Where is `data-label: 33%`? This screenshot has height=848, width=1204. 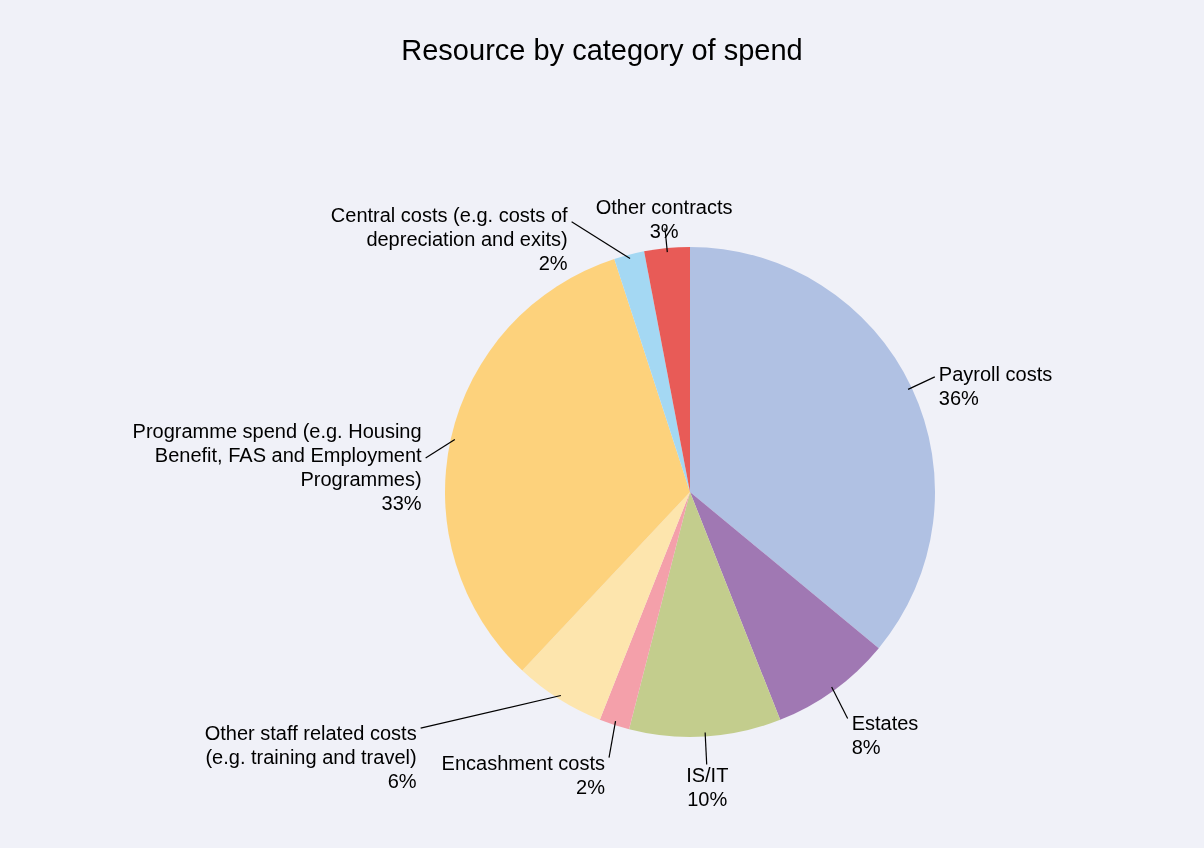
data-label: 33% is located at coordinates (401, 503).